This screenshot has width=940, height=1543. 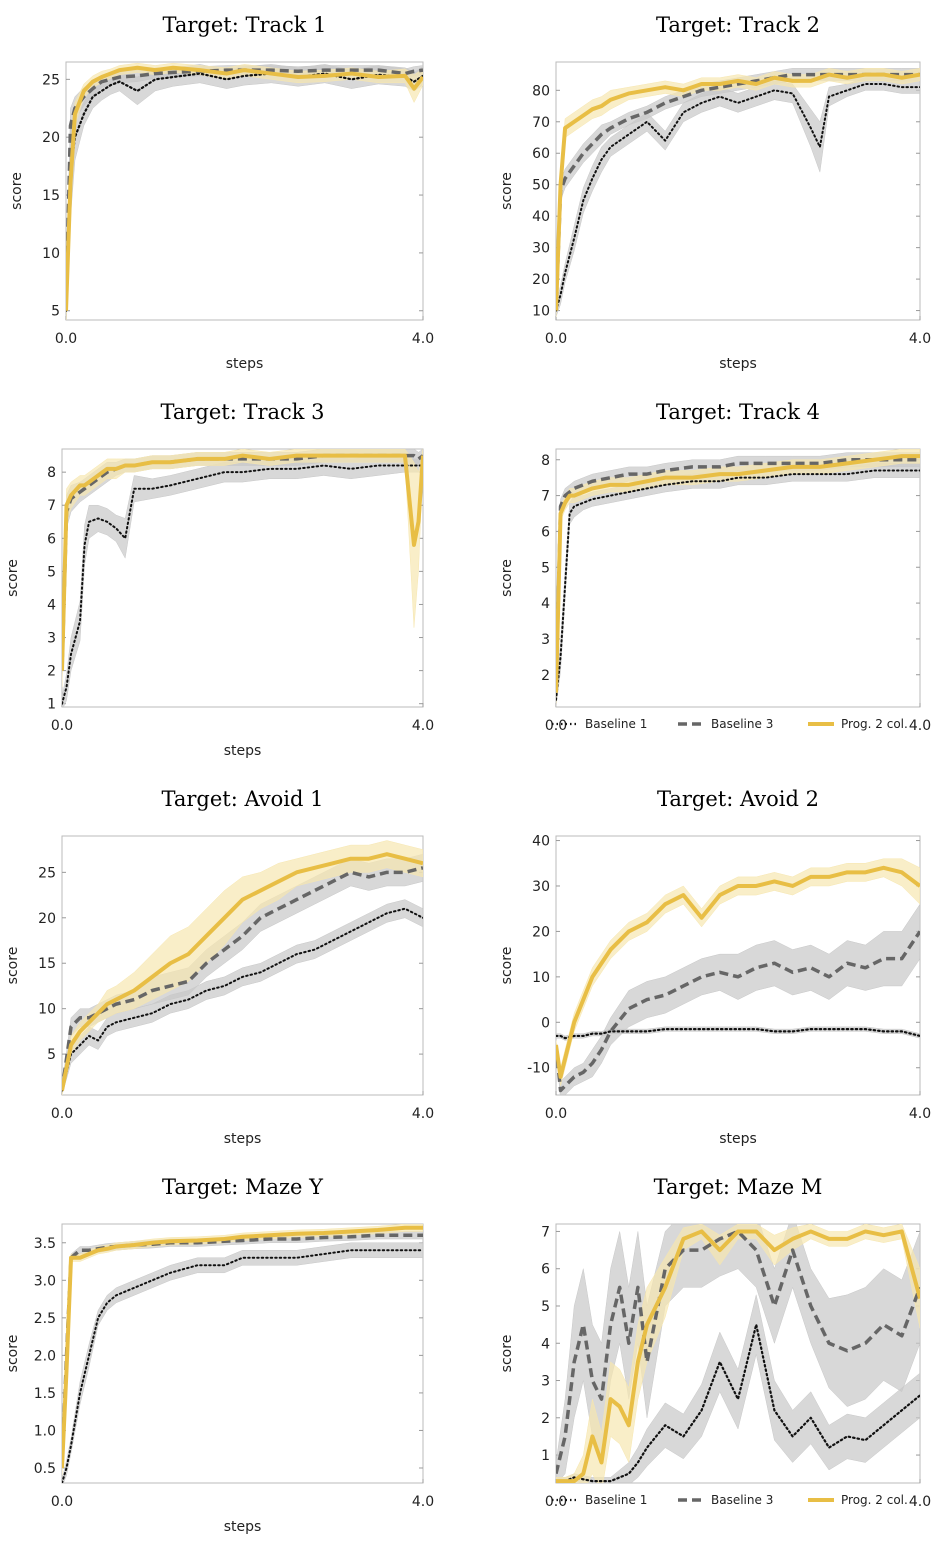 I want to click on legend-item-1: Baseline 1, so click(x=599, y=724).